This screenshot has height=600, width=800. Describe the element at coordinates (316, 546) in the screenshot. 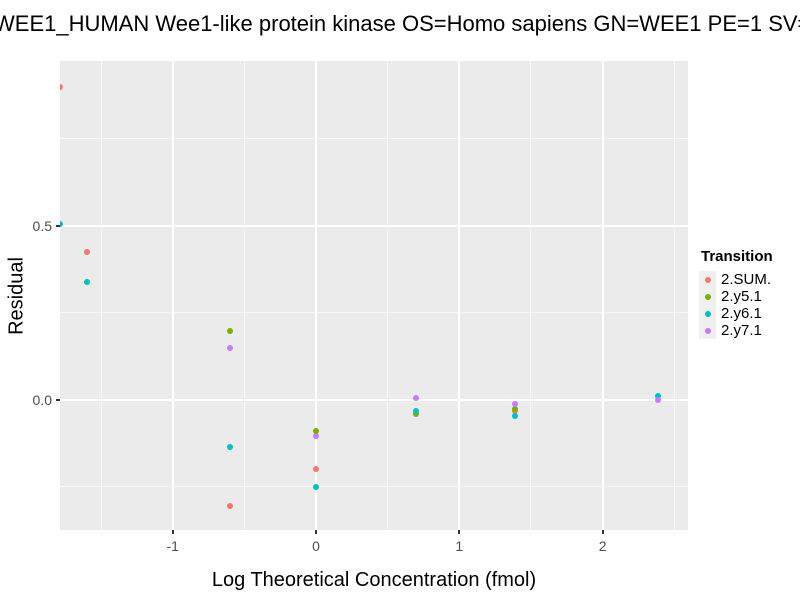

I see `x-tick-label: 0` at that location.